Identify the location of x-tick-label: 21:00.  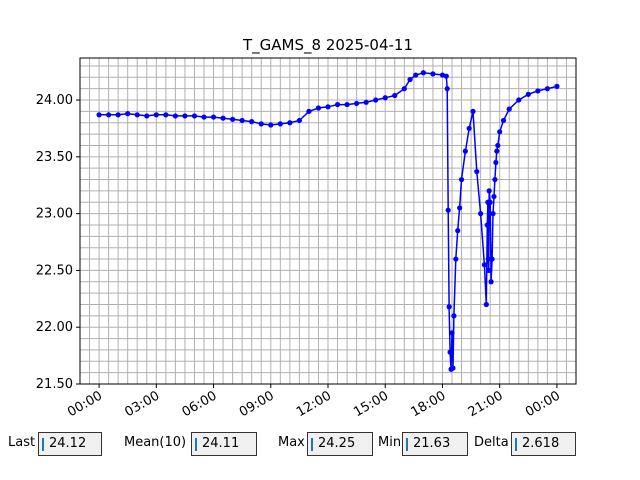
(486, 404).